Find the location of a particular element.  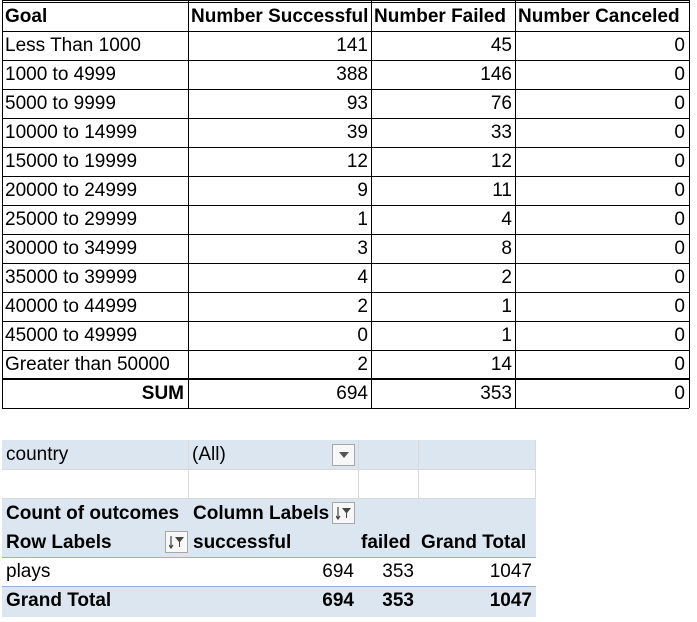

header-row-cell: Number Canceled is located at coordinates (599, 16).